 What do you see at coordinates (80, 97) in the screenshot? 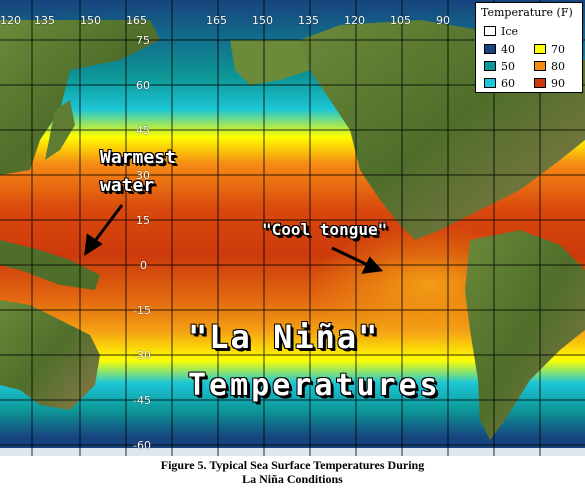
I see `asia-landmass` at bounding box center [80, 97].